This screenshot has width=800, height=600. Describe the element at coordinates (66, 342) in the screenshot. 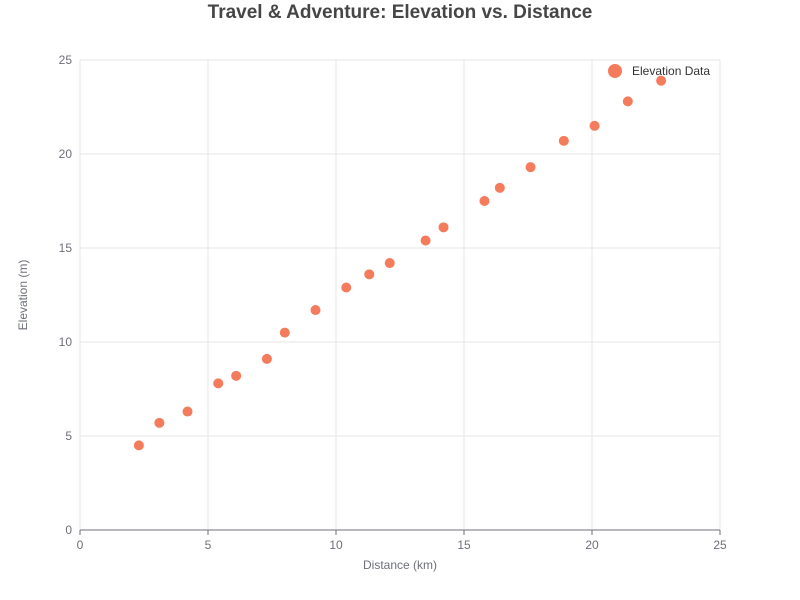

I see `y-tick-label: 10` at that location.